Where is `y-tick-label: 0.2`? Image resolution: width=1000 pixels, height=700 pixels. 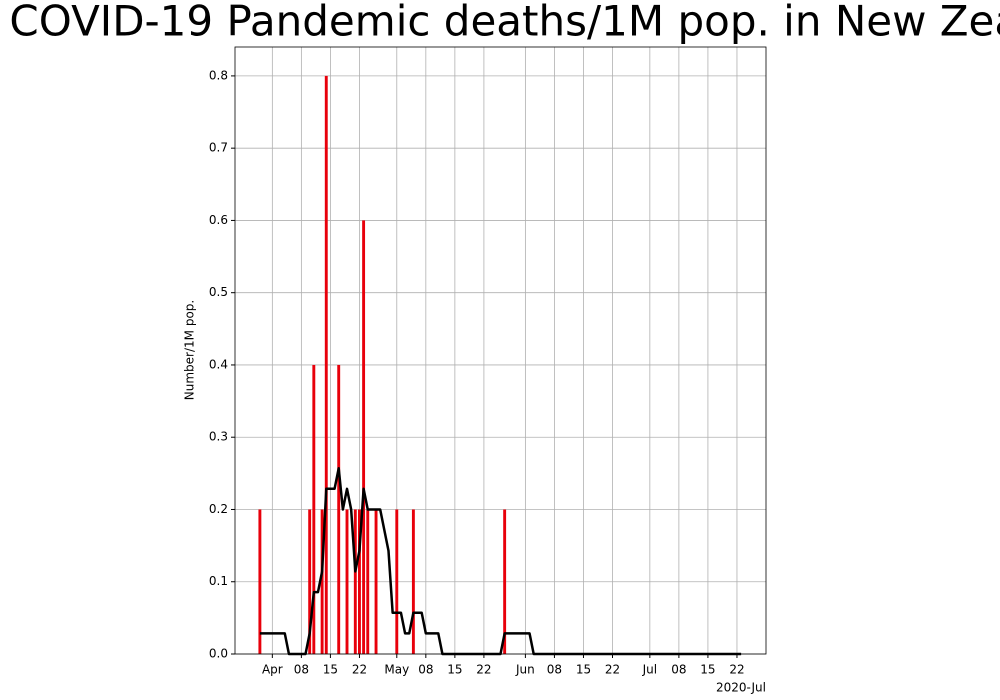
y-tick-label: 0.2 is located at coordinates (218, 509).